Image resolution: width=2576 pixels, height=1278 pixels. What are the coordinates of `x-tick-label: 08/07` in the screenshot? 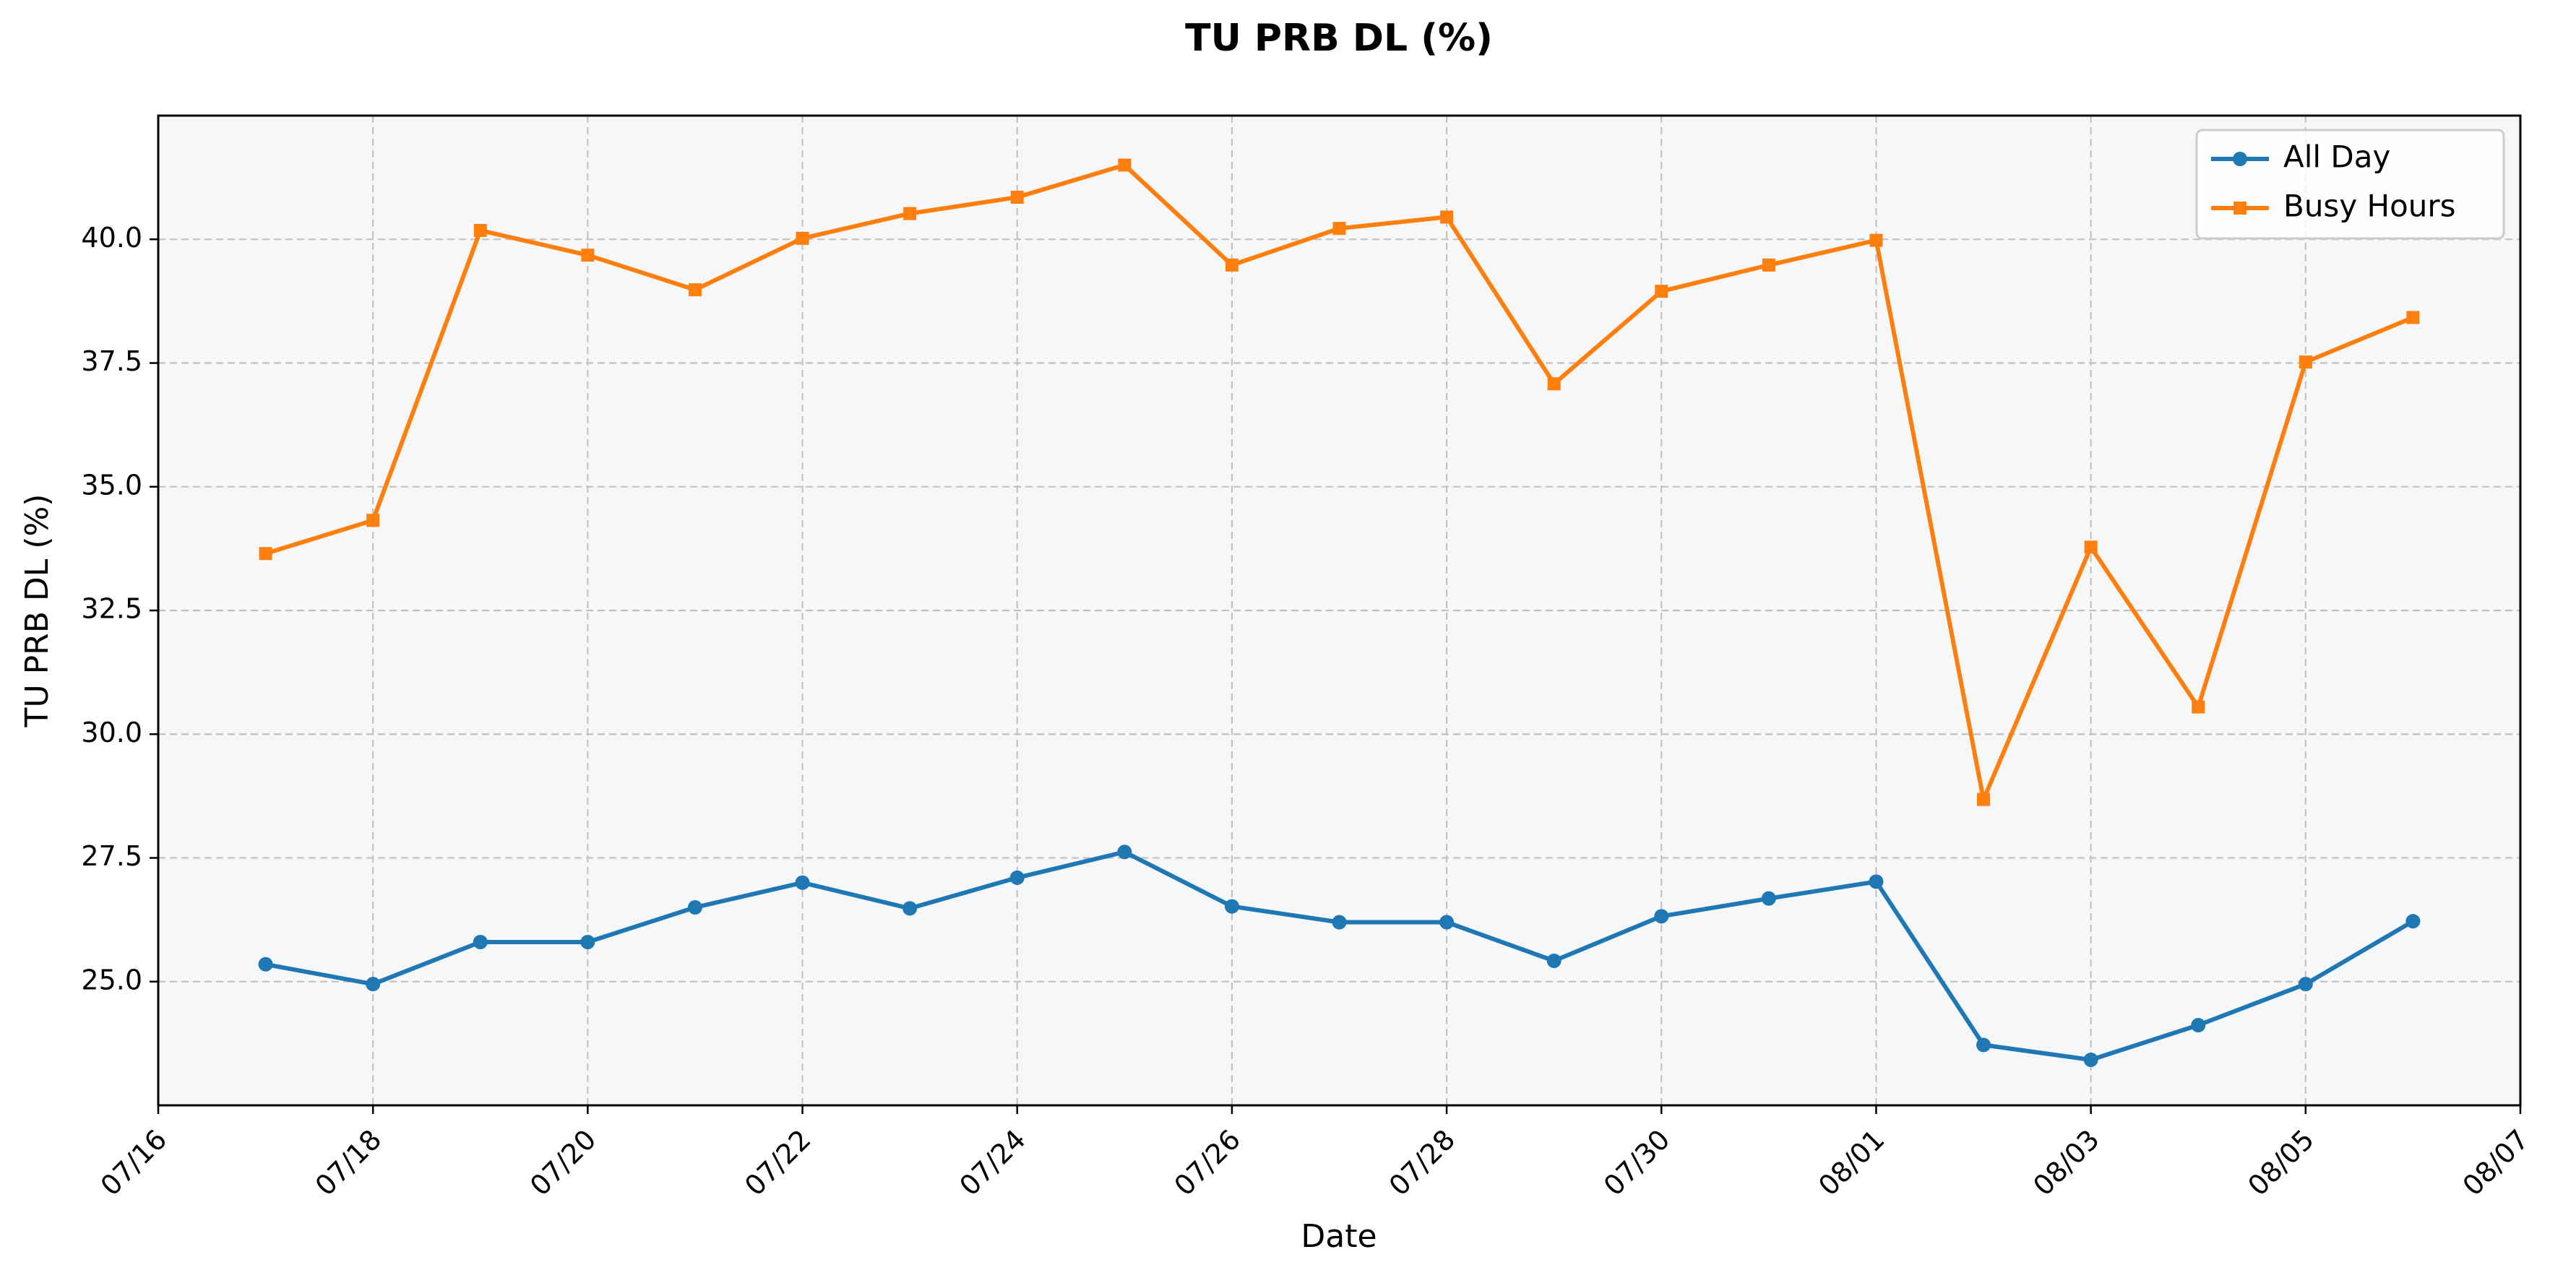 It's located at (2496, 1162).